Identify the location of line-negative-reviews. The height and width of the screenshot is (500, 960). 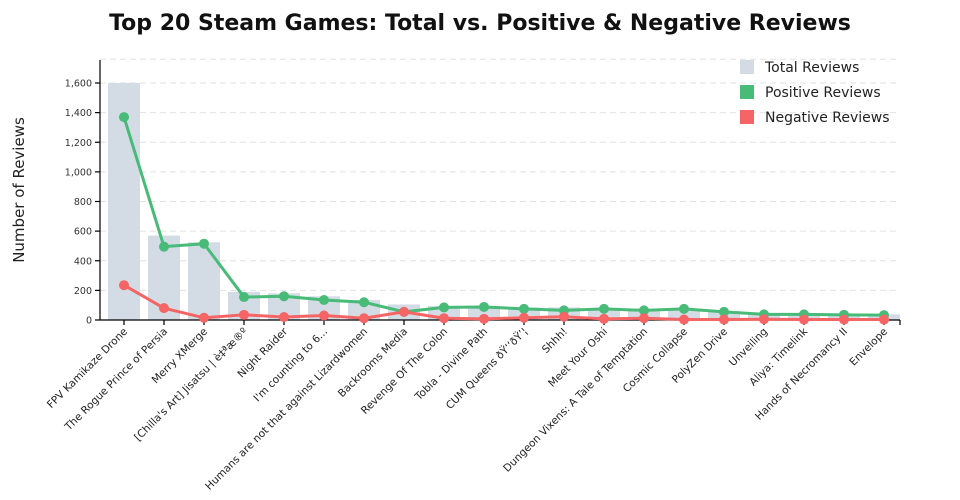
(503, 302).